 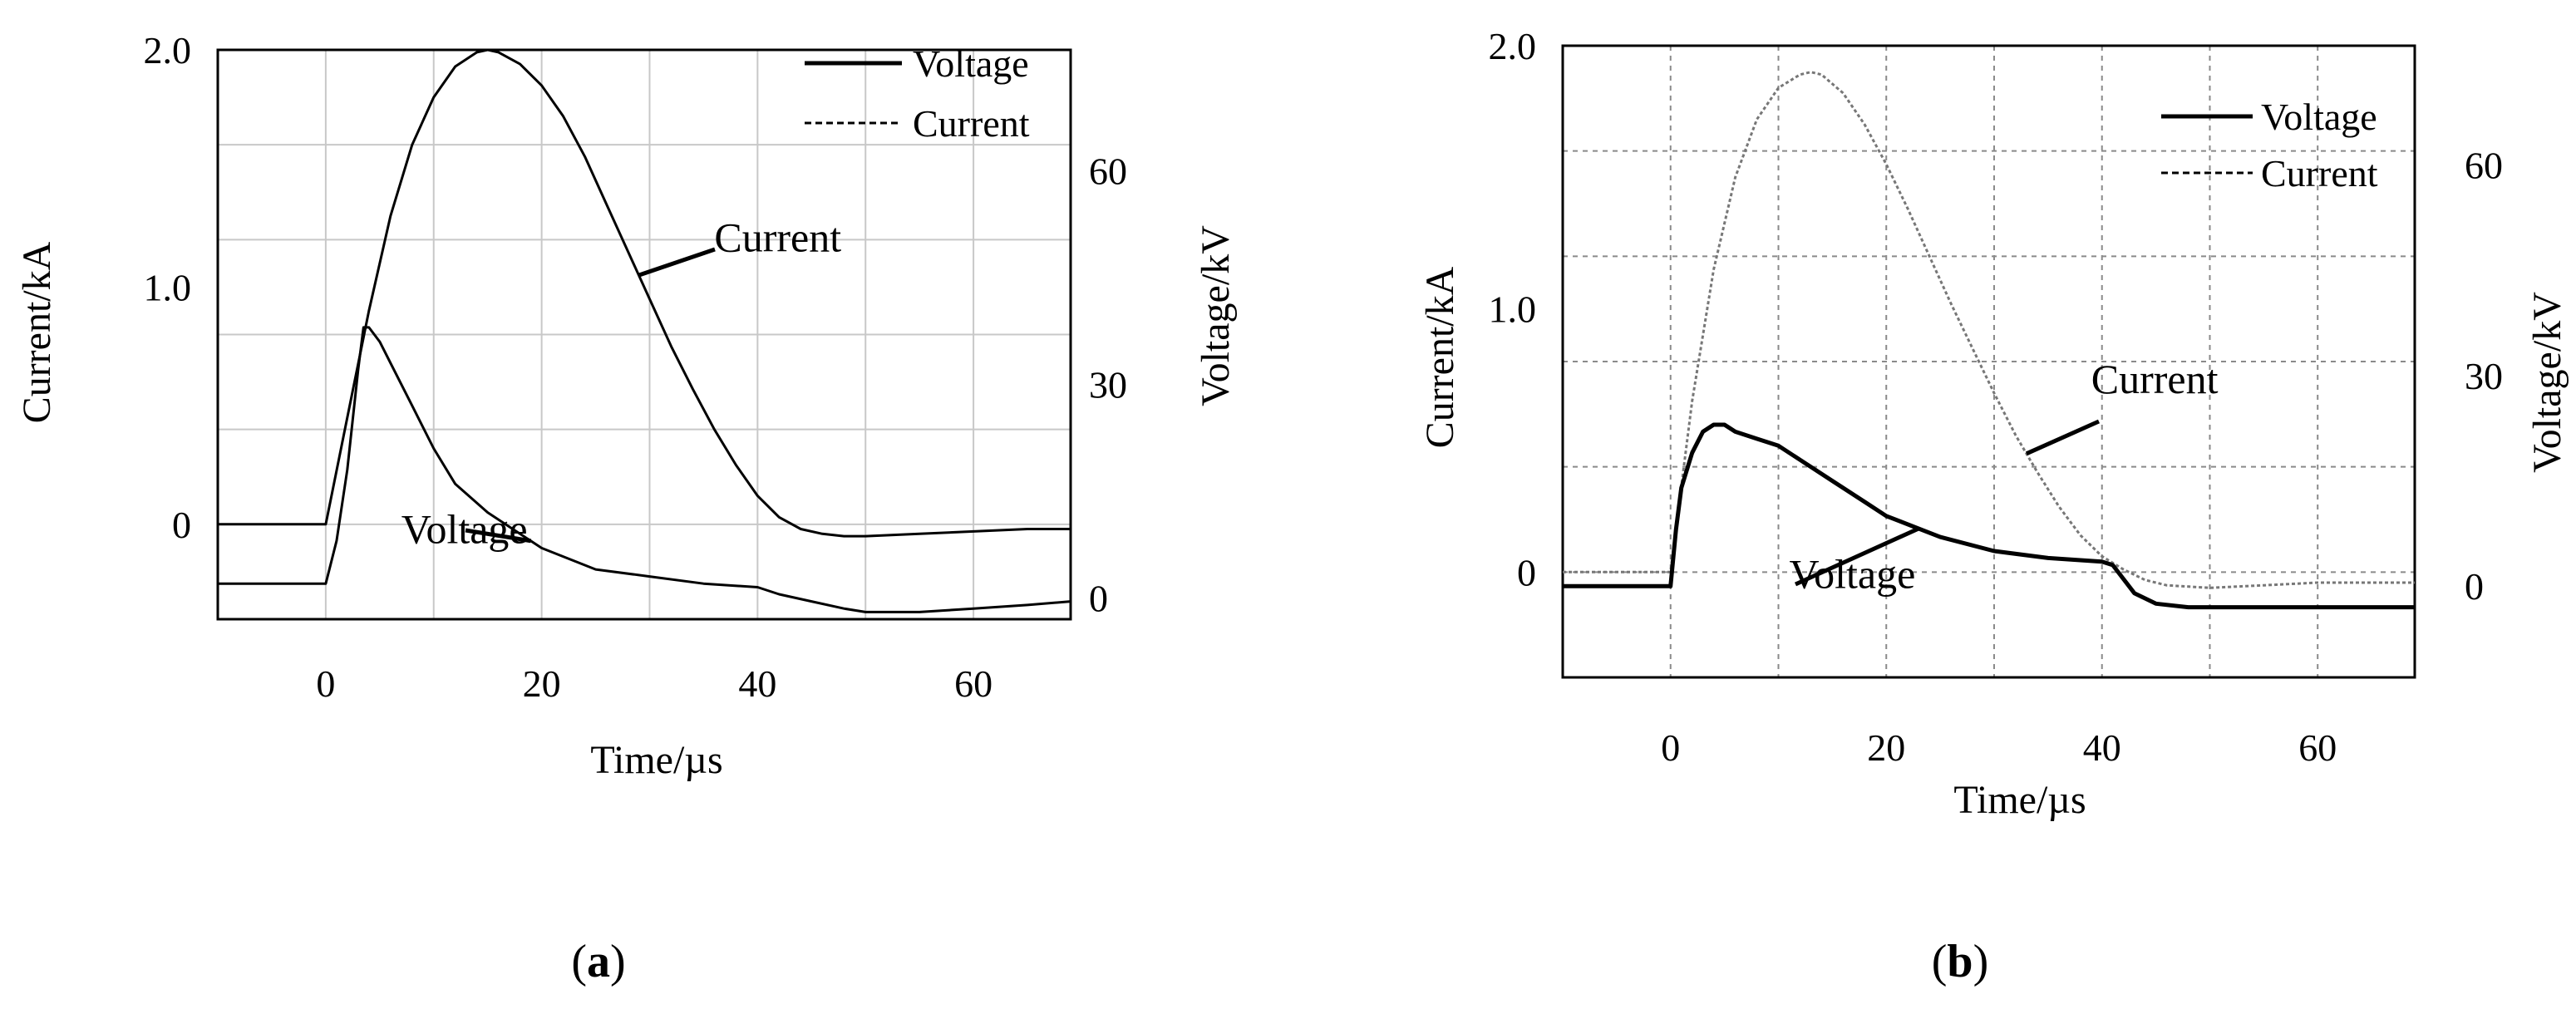 I want to click on caption-letter: b, so click(x=1960, y=961).